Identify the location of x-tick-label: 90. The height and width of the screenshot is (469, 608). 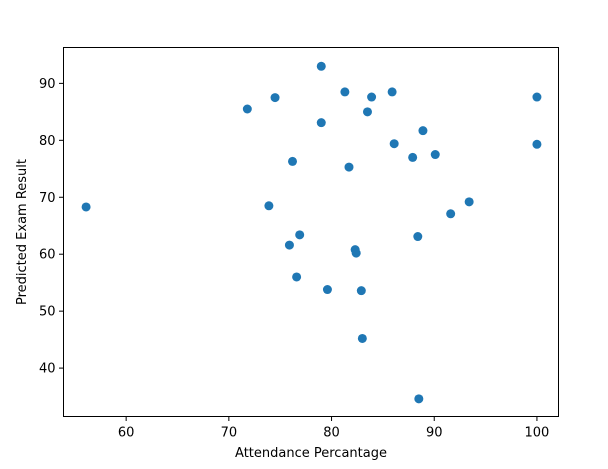
(434, 433).